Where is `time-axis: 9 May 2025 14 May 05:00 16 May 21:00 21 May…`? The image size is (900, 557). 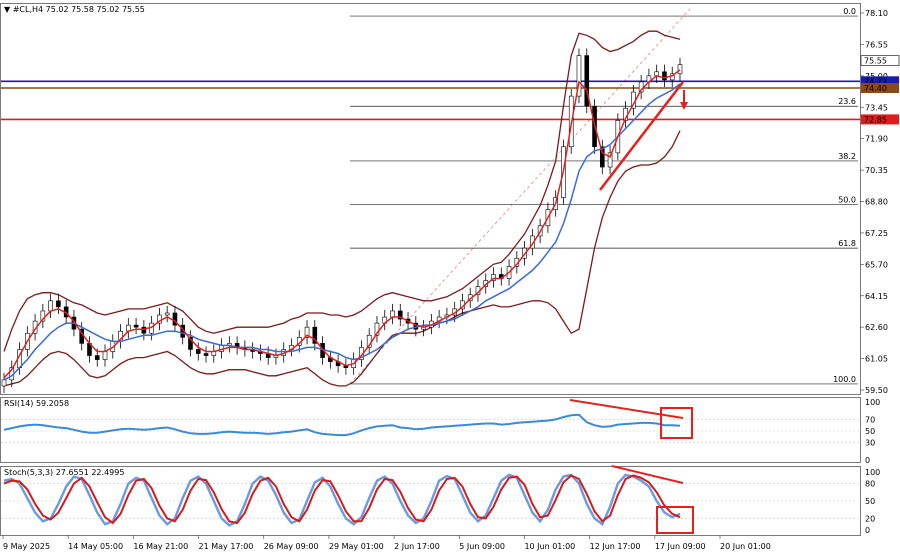 time-axis: 9 May 2025 14 May 05:00 16 May 21:00 21 May… is located at coordinates (386, 543).